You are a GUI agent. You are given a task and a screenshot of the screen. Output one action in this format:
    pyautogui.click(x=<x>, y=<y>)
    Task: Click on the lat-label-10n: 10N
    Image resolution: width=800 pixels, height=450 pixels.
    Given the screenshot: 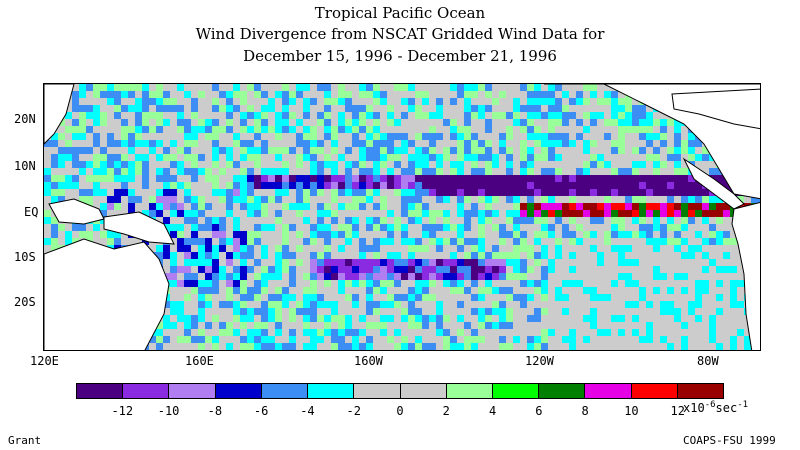 What is the action you would take?
    pyautogui.click(x=25, y=166)
    